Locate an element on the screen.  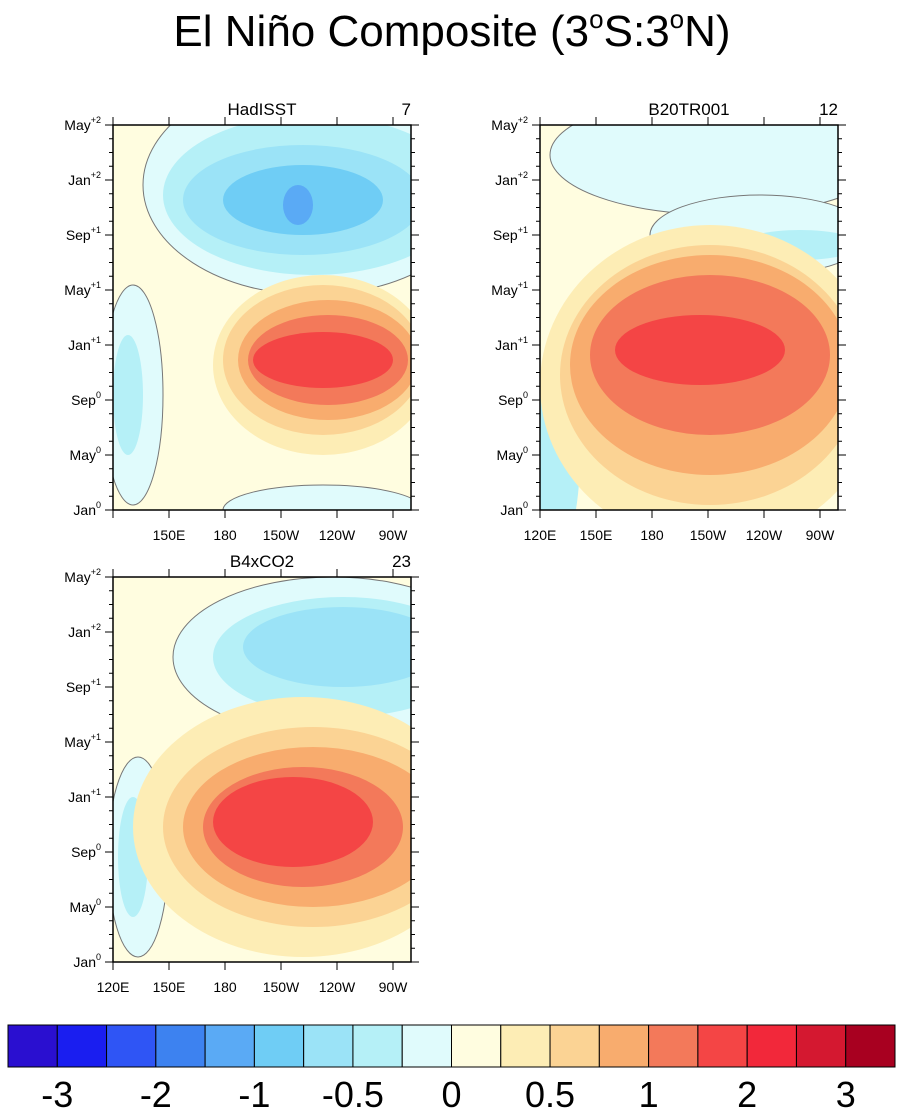
contour-field is located at coordinates (262, 769).